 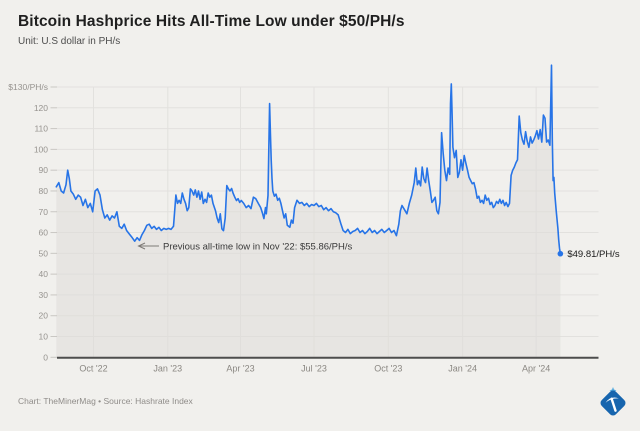 What do you see at coordinates (167, 369) in the screenshot?
I see `x-tick-label: Jan '23` at bounding box center [167, 369].